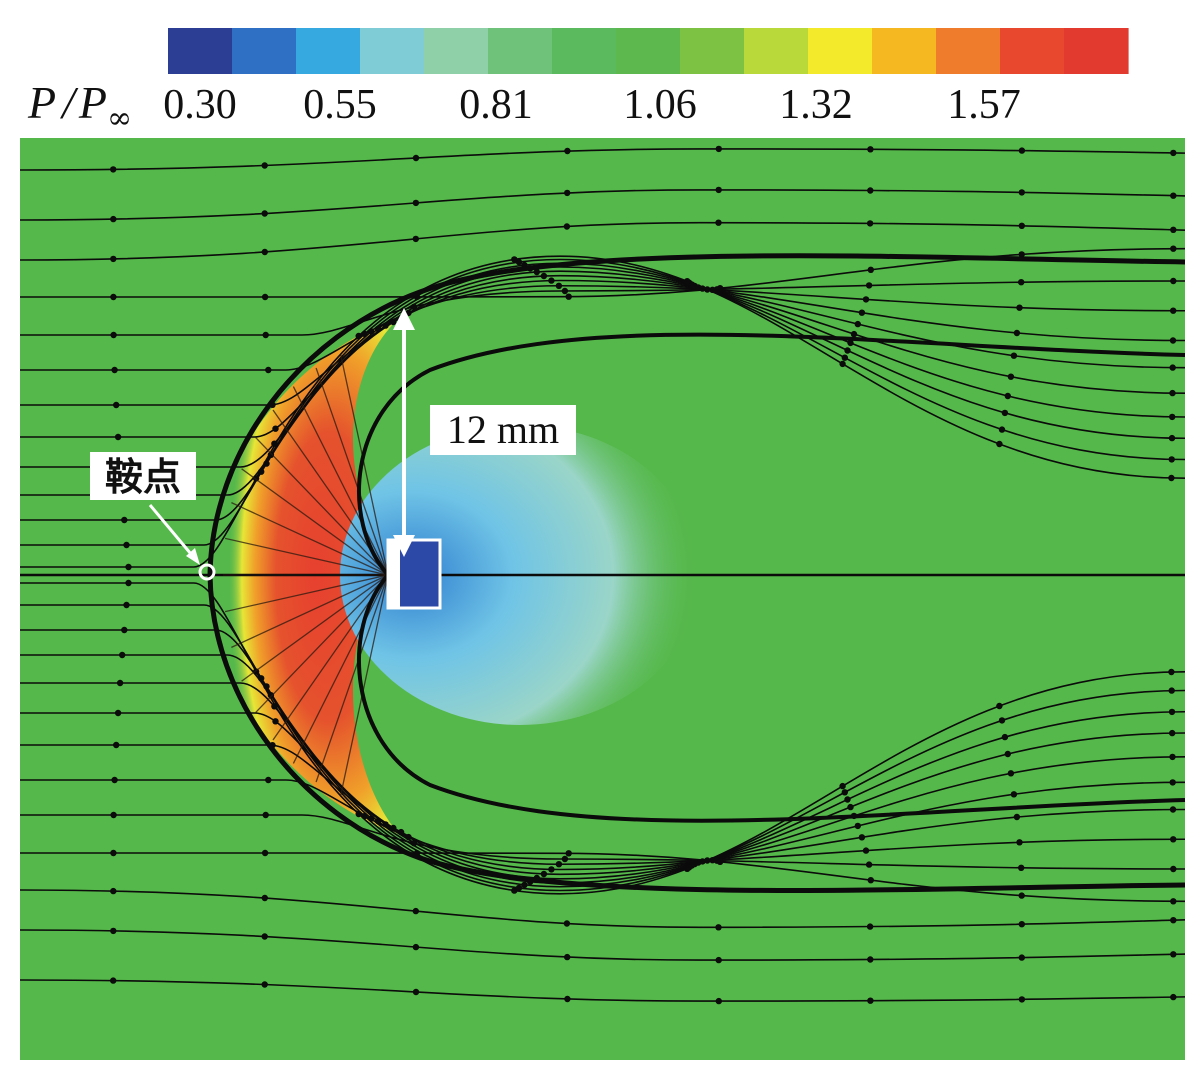  Describe the element at coordinates (394, 574) in the screenshot. I see `model-front-face` at that location.